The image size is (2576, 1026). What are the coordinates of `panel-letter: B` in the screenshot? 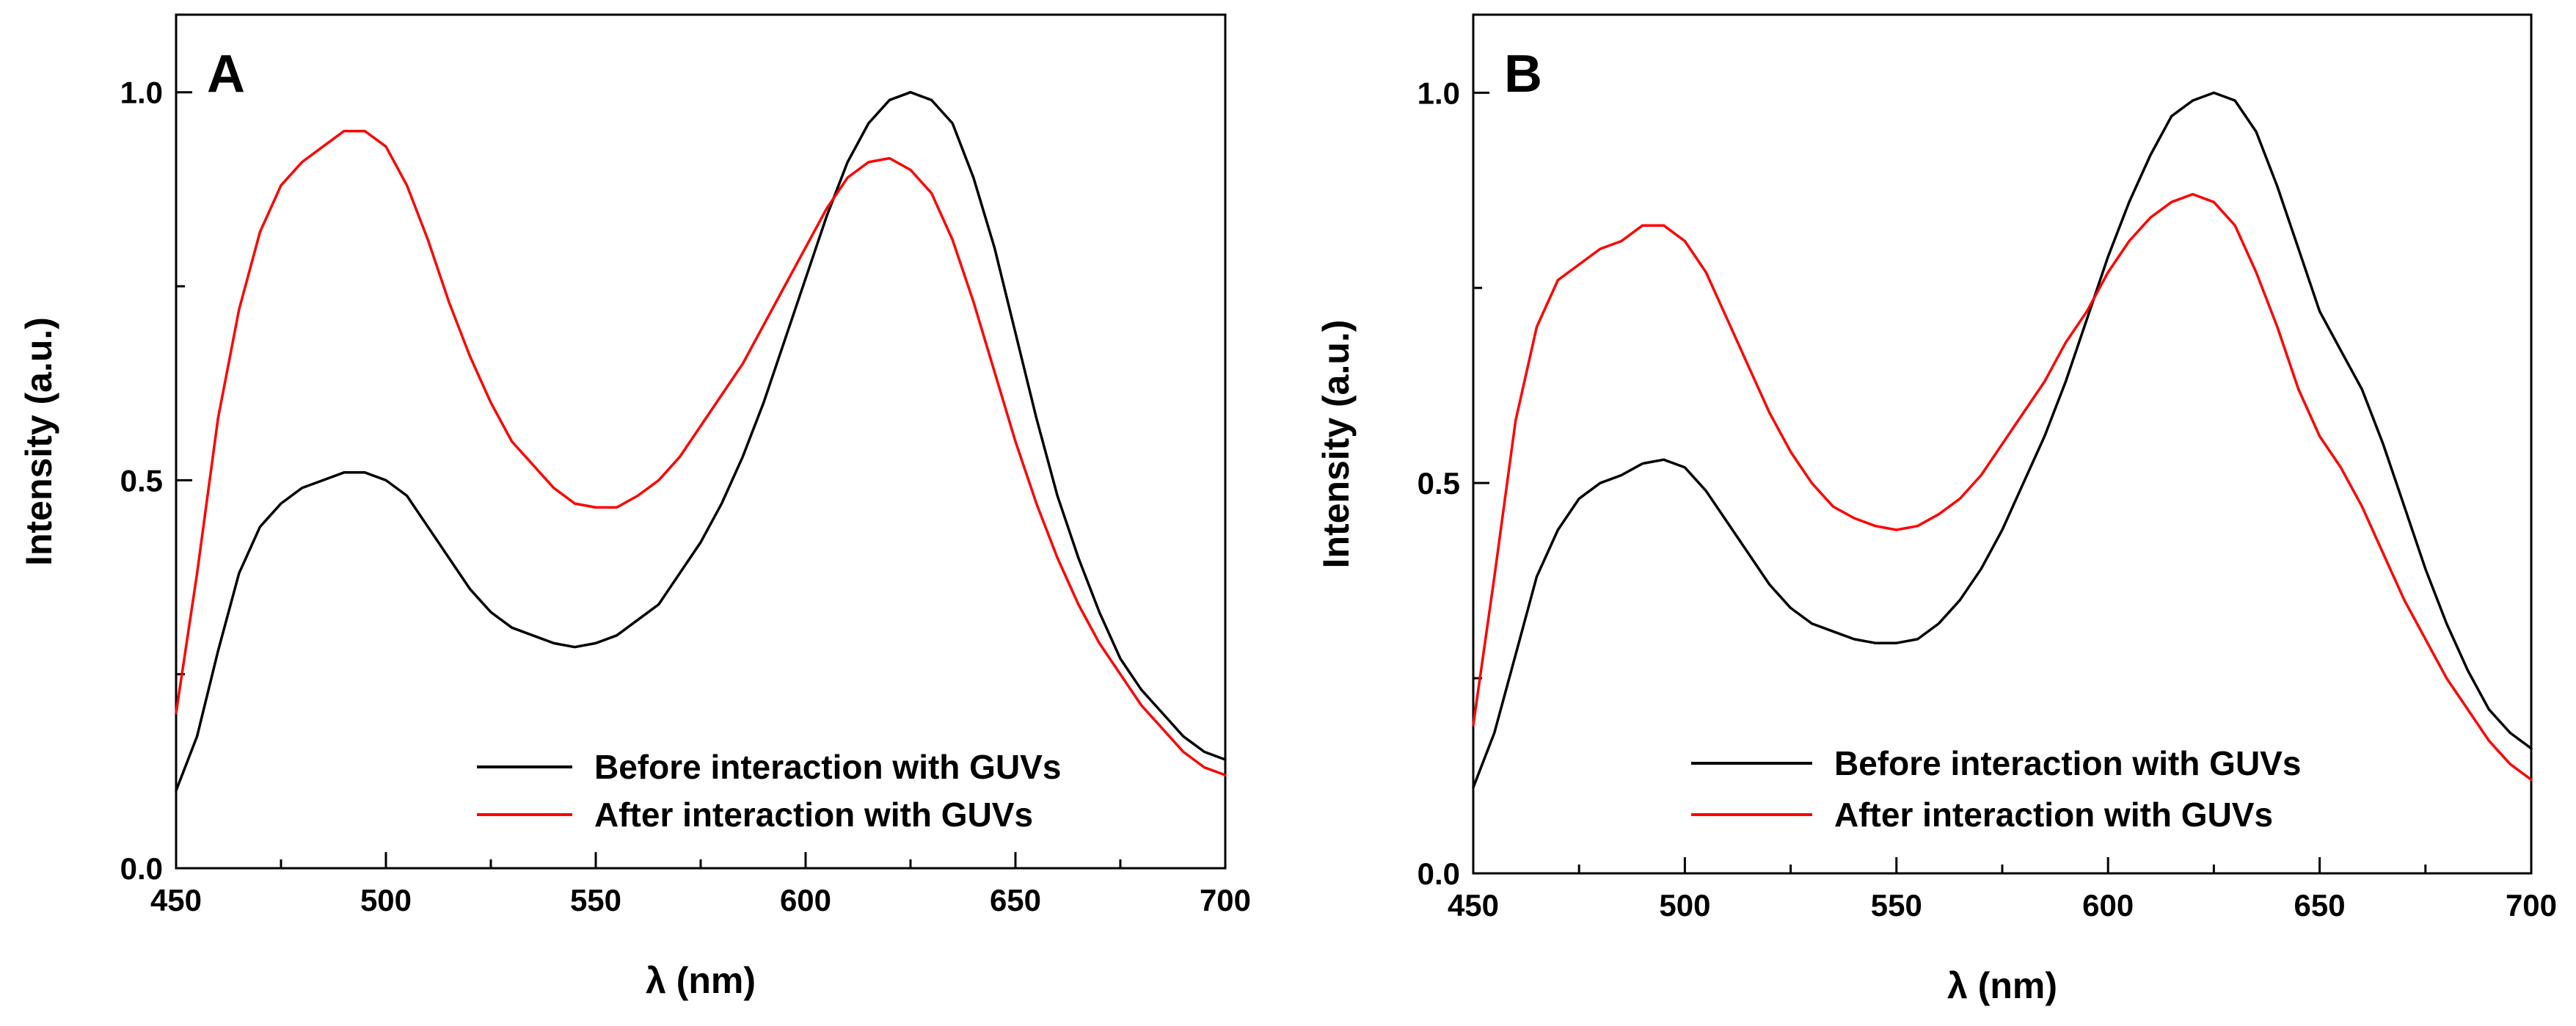 It's located at (1523, 74).